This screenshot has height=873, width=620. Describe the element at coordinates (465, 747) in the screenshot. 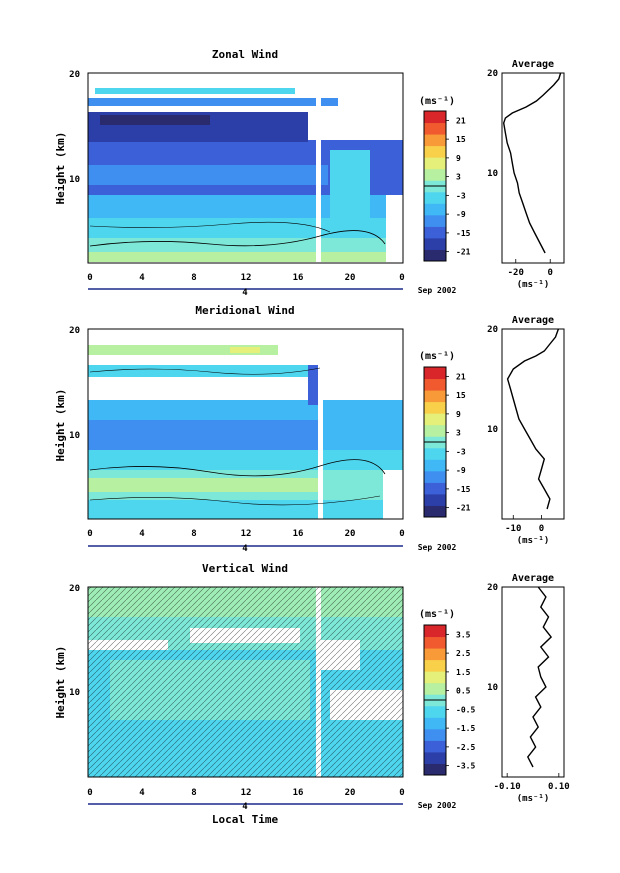

I see `colorbar-tick-label: -2.5` at that location.